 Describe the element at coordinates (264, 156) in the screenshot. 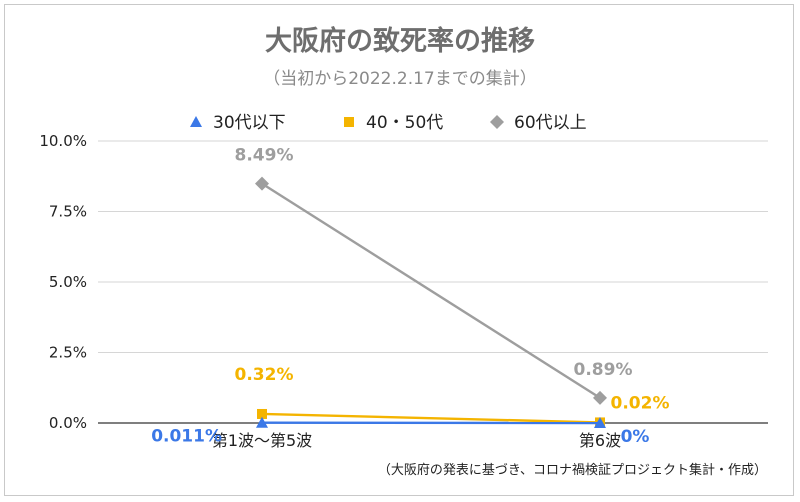

I see `data-label: 8.49%` at that location.